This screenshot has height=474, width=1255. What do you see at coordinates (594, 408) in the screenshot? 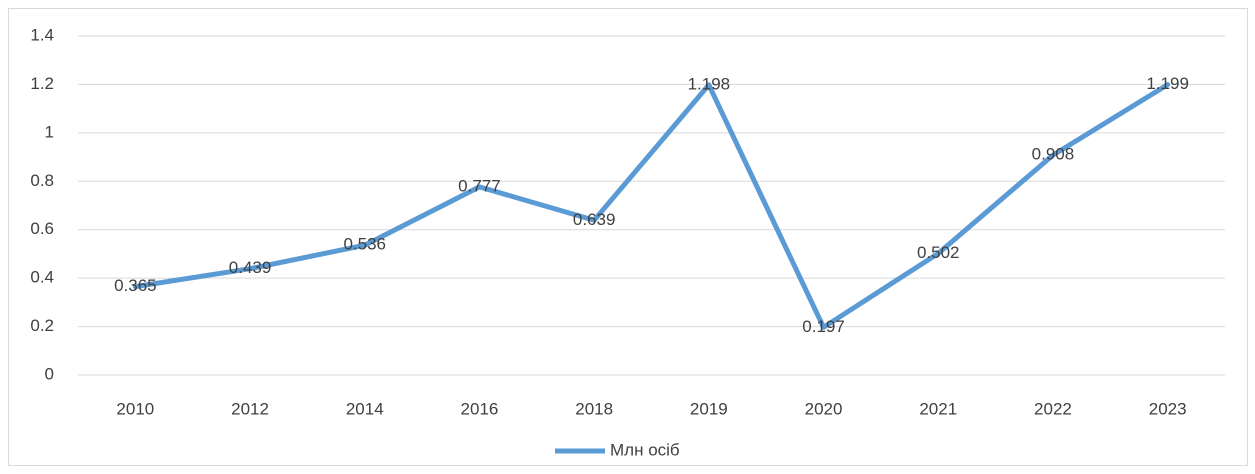
I see `x-tick-label: 2018` at bounding box center [594, 408].